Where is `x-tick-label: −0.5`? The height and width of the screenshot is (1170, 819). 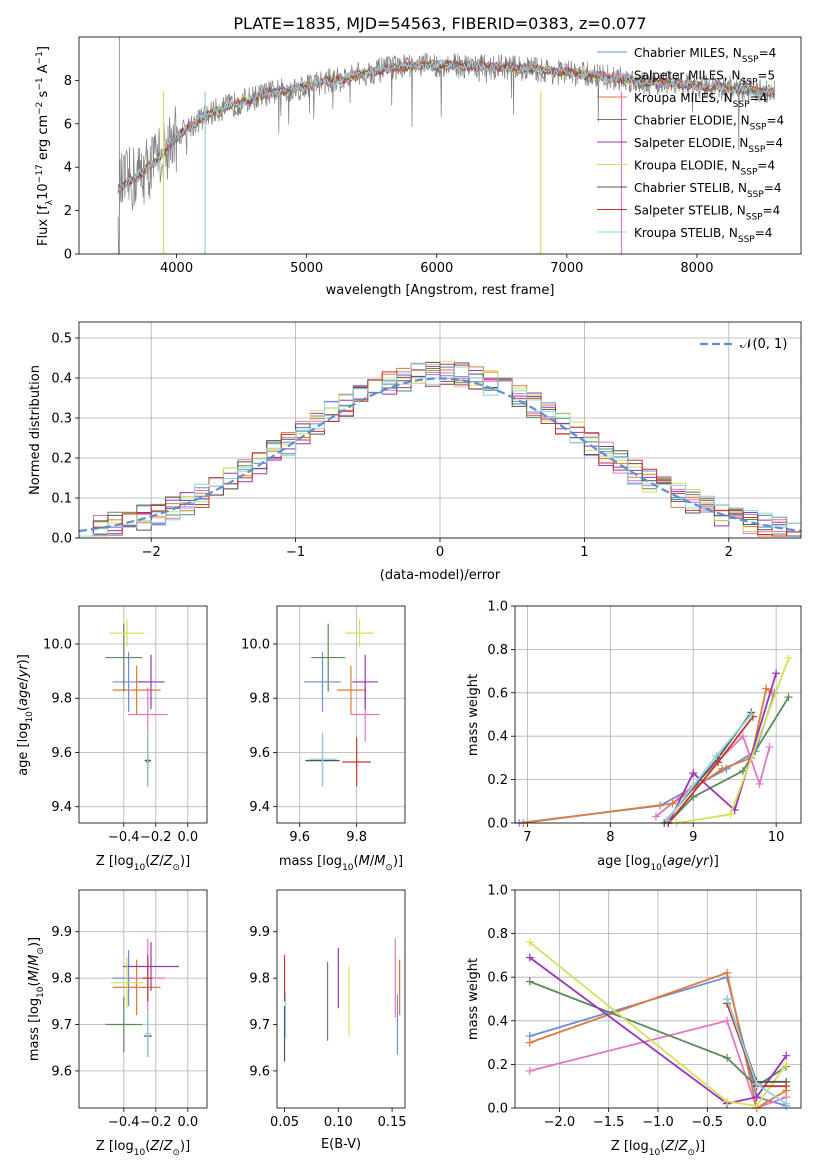
x-tick-label: −0.5 is located at coordinates (708, 1122).